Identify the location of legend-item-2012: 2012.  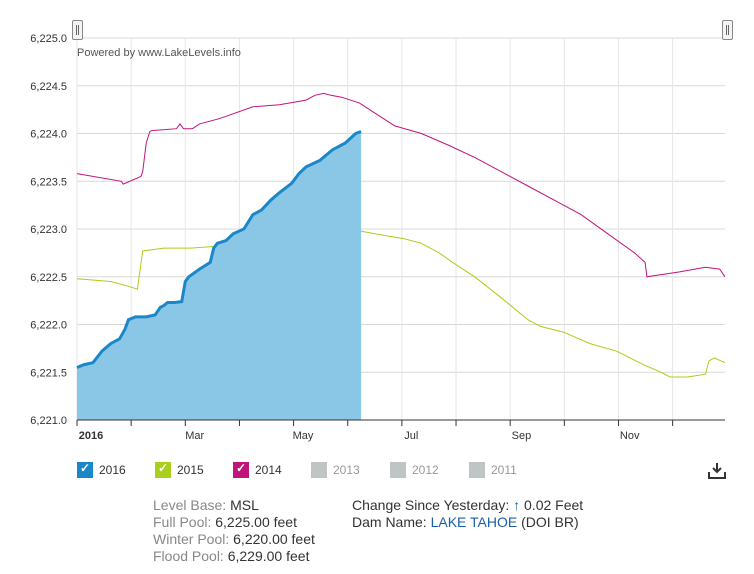
(414, 470).